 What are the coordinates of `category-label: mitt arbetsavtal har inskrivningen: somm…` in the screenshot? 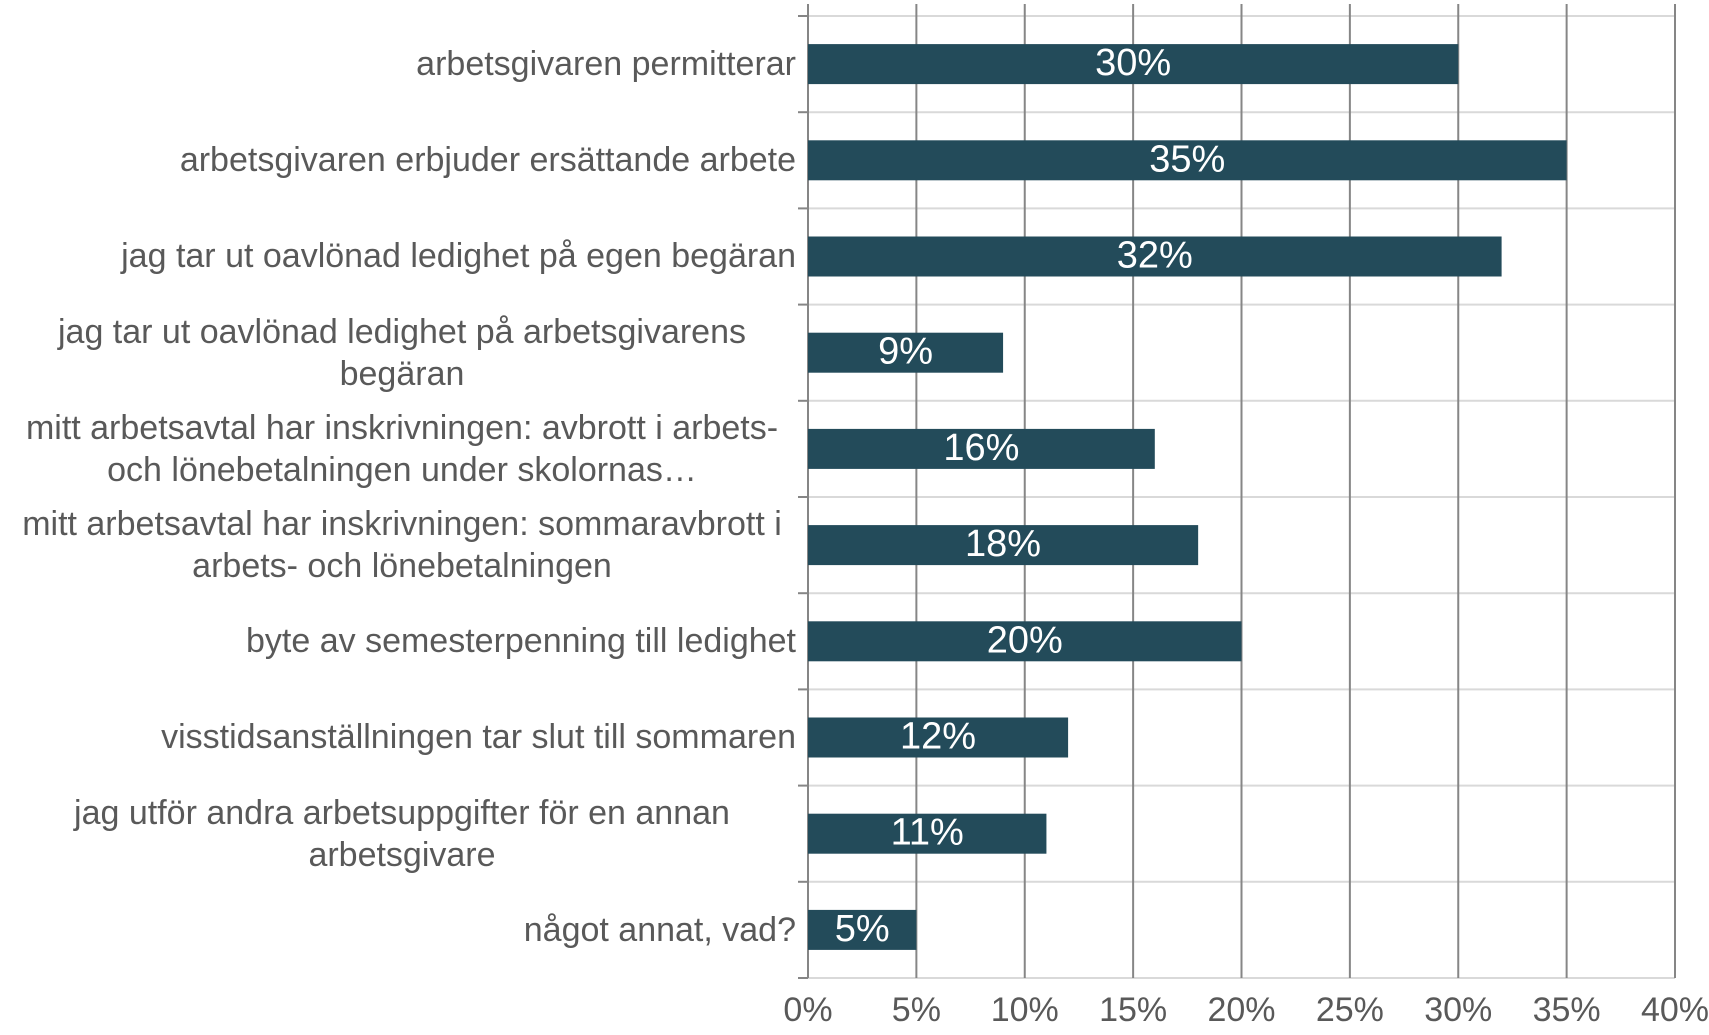 It's located at (402, 545).